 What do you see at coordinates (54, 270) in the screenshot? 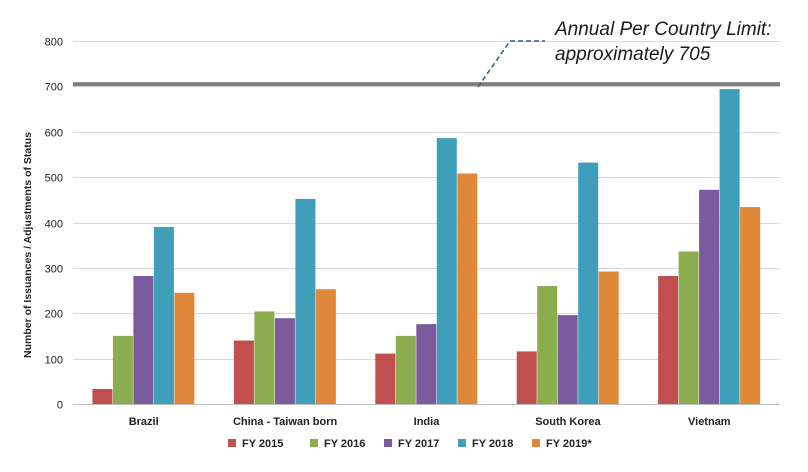
I see `y-tick-label: 300` at bounding box center [54, 270].